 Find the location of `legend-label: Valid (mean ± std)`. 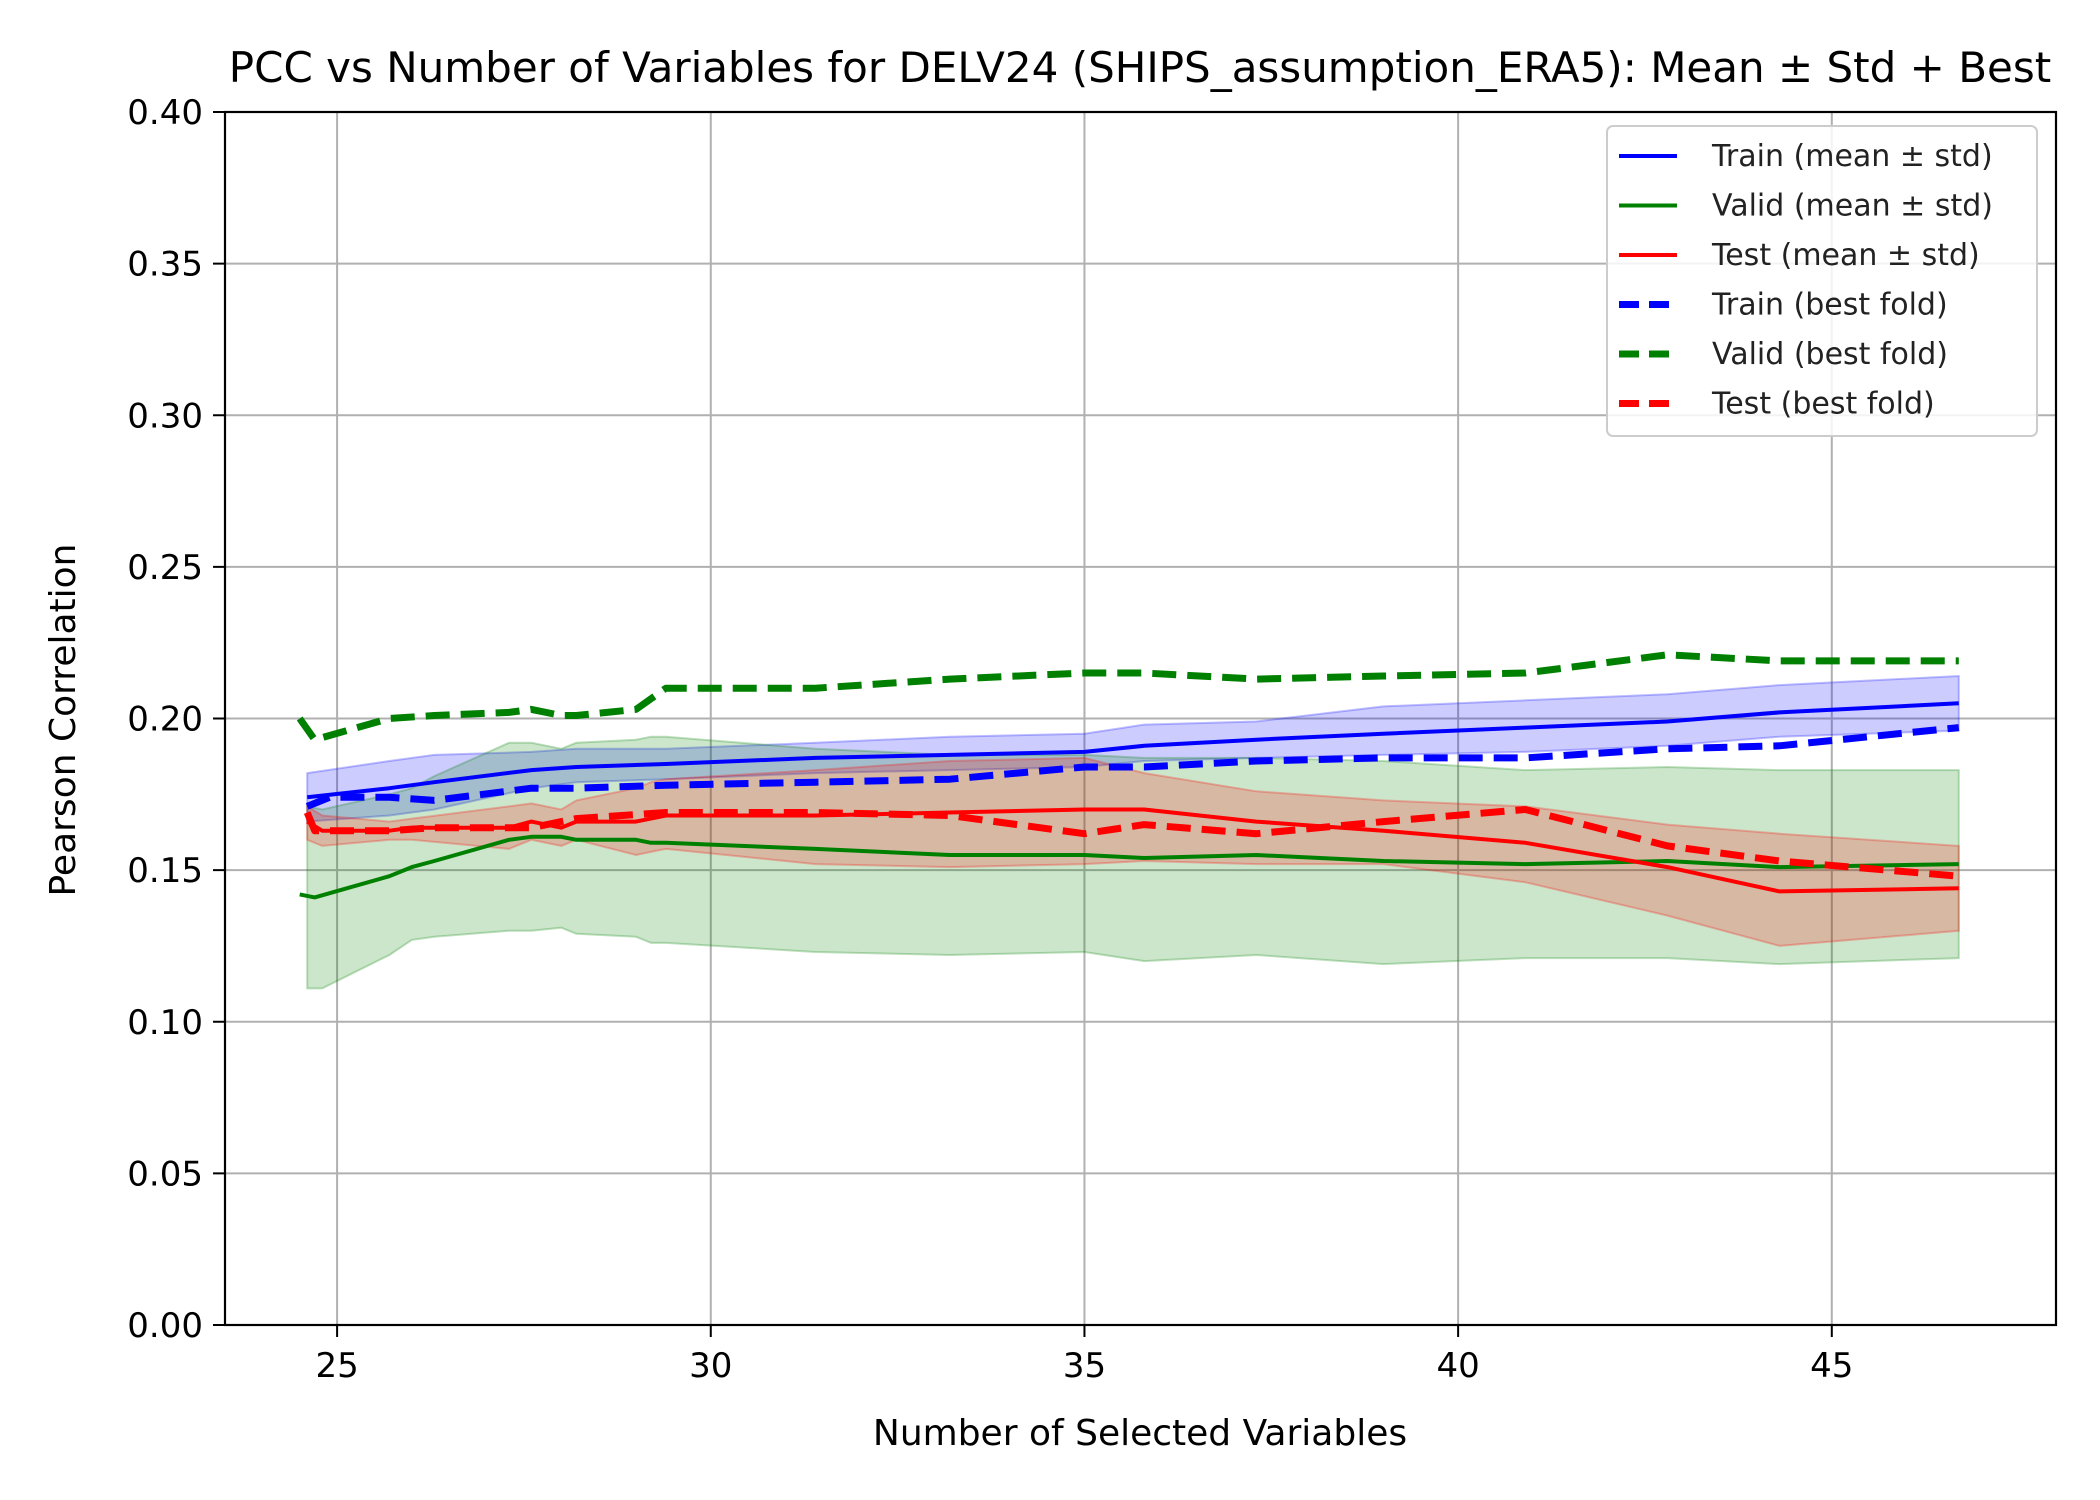

legend-label: Valid (mean ± std) is located at coordinates (1852, 206).